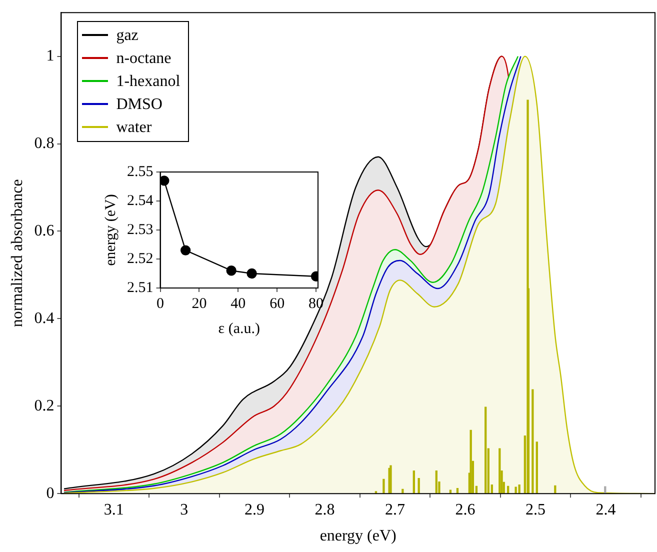  Describe the element at coordinates (536, 509) in the screenshot. I see `x-tick-label: 2.5` at that location.